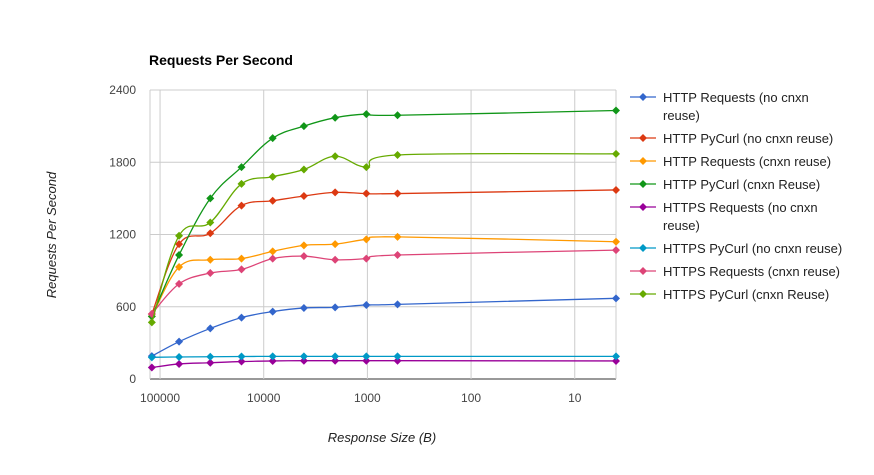 This screenshot has width=874, height=475. What do you see at coordinates (160, 398) in the screenshot?
I see `x-tick-label: 100000` at bounding box center [160, 398].